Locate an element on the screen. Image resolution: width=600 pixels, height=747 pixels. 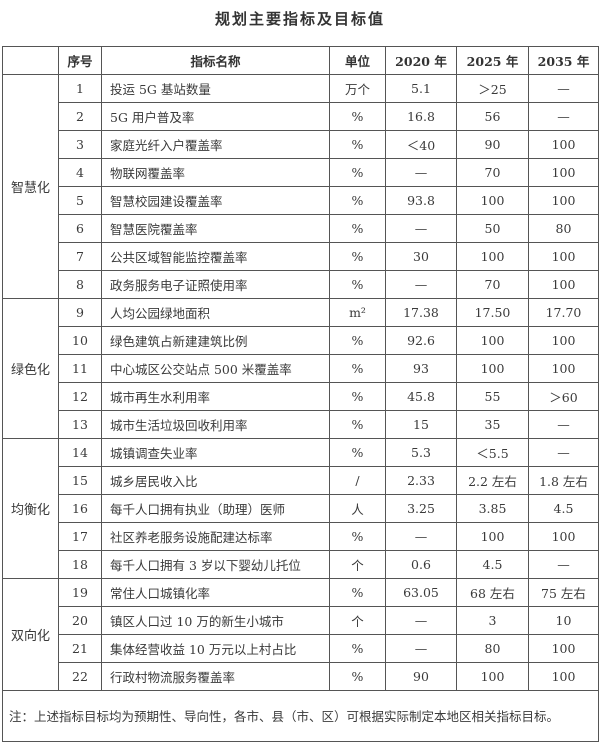
y2035-cell: 10 is located at coordinates (563, 620).